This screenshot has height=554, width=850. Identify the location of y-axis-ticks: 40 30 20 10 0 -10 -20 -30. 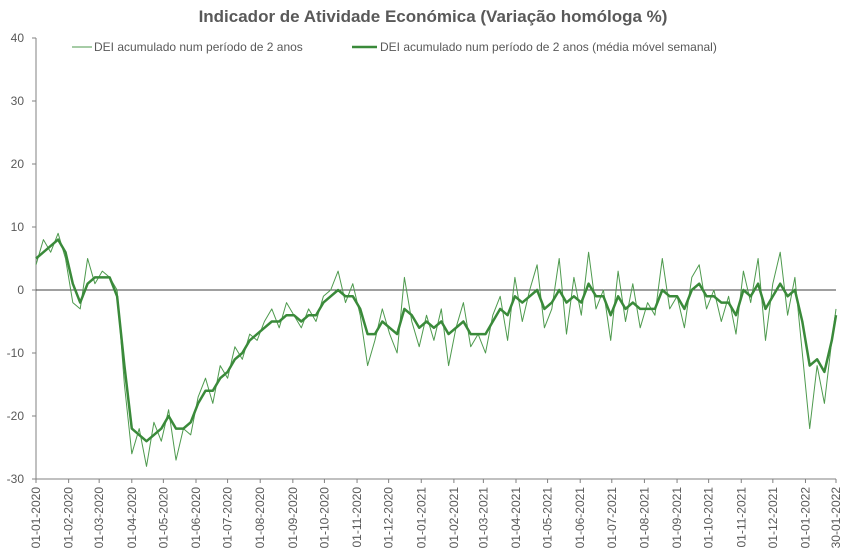
(21, 258).